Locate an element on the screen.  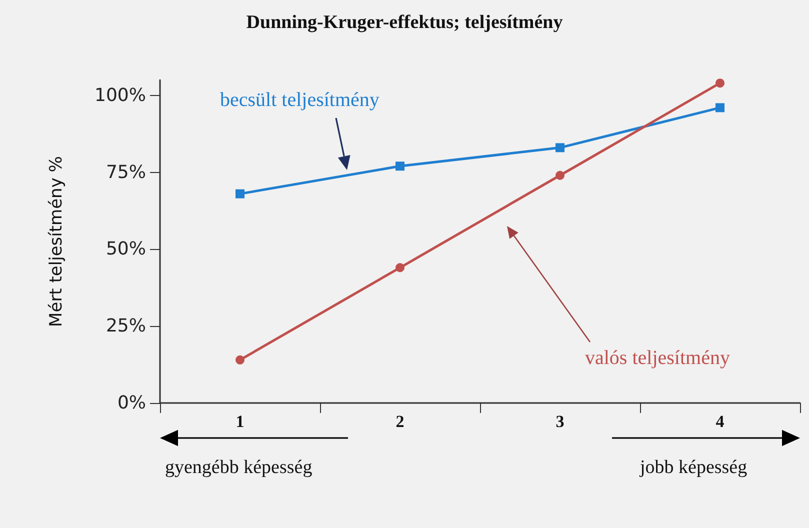
y-tick-label: 100% is located at coordinates (120, 95).